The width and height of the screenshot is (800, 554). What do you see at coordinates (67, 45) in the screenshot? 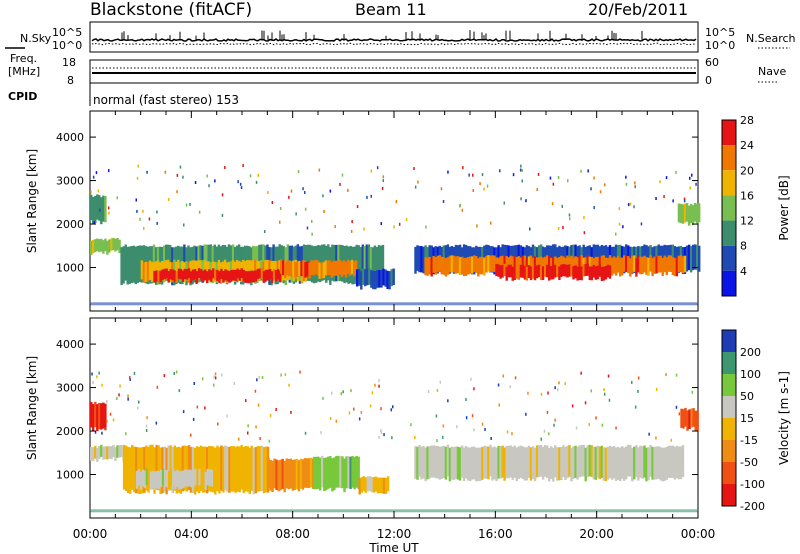
I see `nsky-tick-bottom: 10^0` at bounding box center [67, 45].